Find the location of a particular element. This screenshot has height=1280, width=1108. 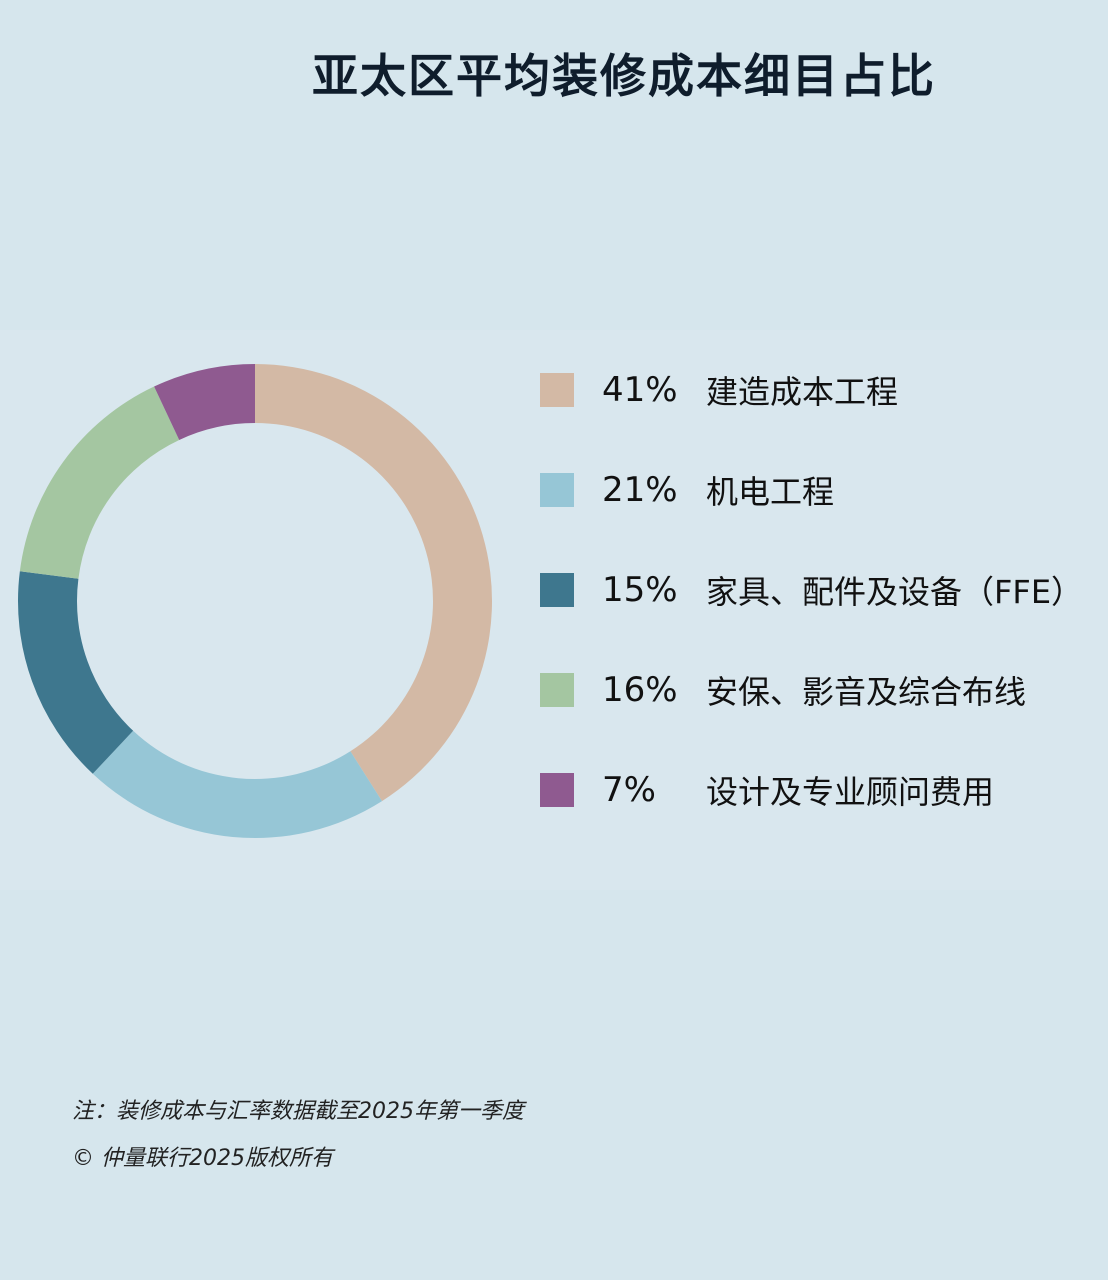

footnote: 注：装修成本与汇率数据截至2025年第一季度 is located at coordinates (298, 1111).